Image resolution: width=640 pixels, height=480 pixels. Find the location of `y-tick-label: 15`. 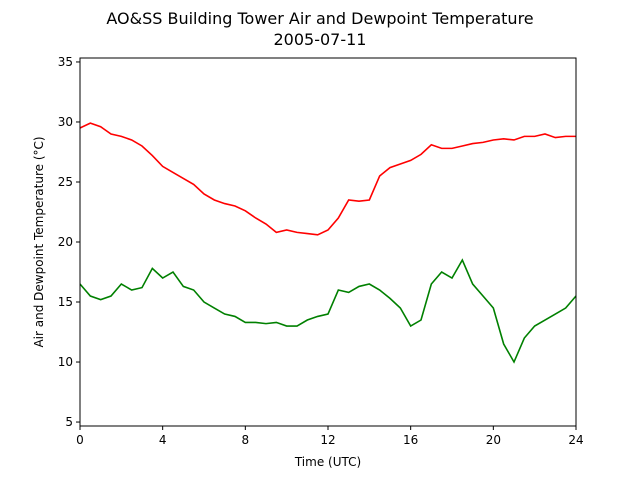

y-tick-label: 15 is located at coordinates (65, 302).